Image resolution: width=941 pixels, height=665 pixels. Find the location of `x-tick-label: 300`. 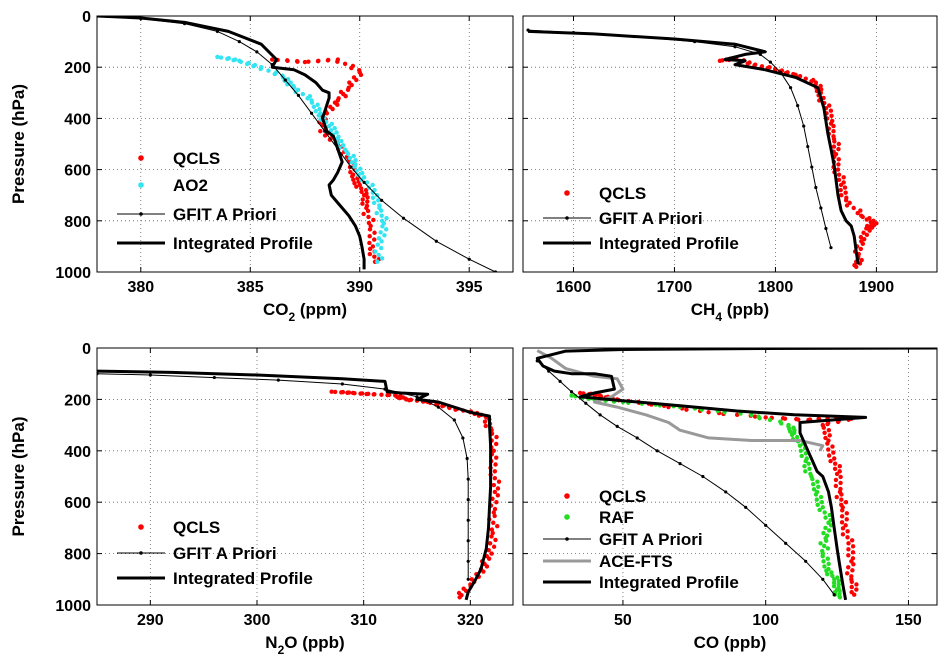

x-tick-label: 300 is located at coordinates (257, 620).